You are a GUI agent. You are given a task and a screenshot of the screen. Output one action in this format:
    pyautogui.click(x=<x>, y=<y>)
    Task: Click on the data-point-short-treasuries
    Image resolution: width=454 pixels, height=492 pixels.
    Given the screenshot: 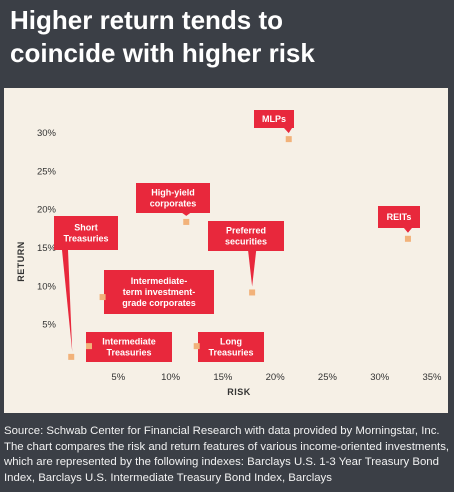 What is the action you would take?
    pyautogui.click(x=71, y=356)
    